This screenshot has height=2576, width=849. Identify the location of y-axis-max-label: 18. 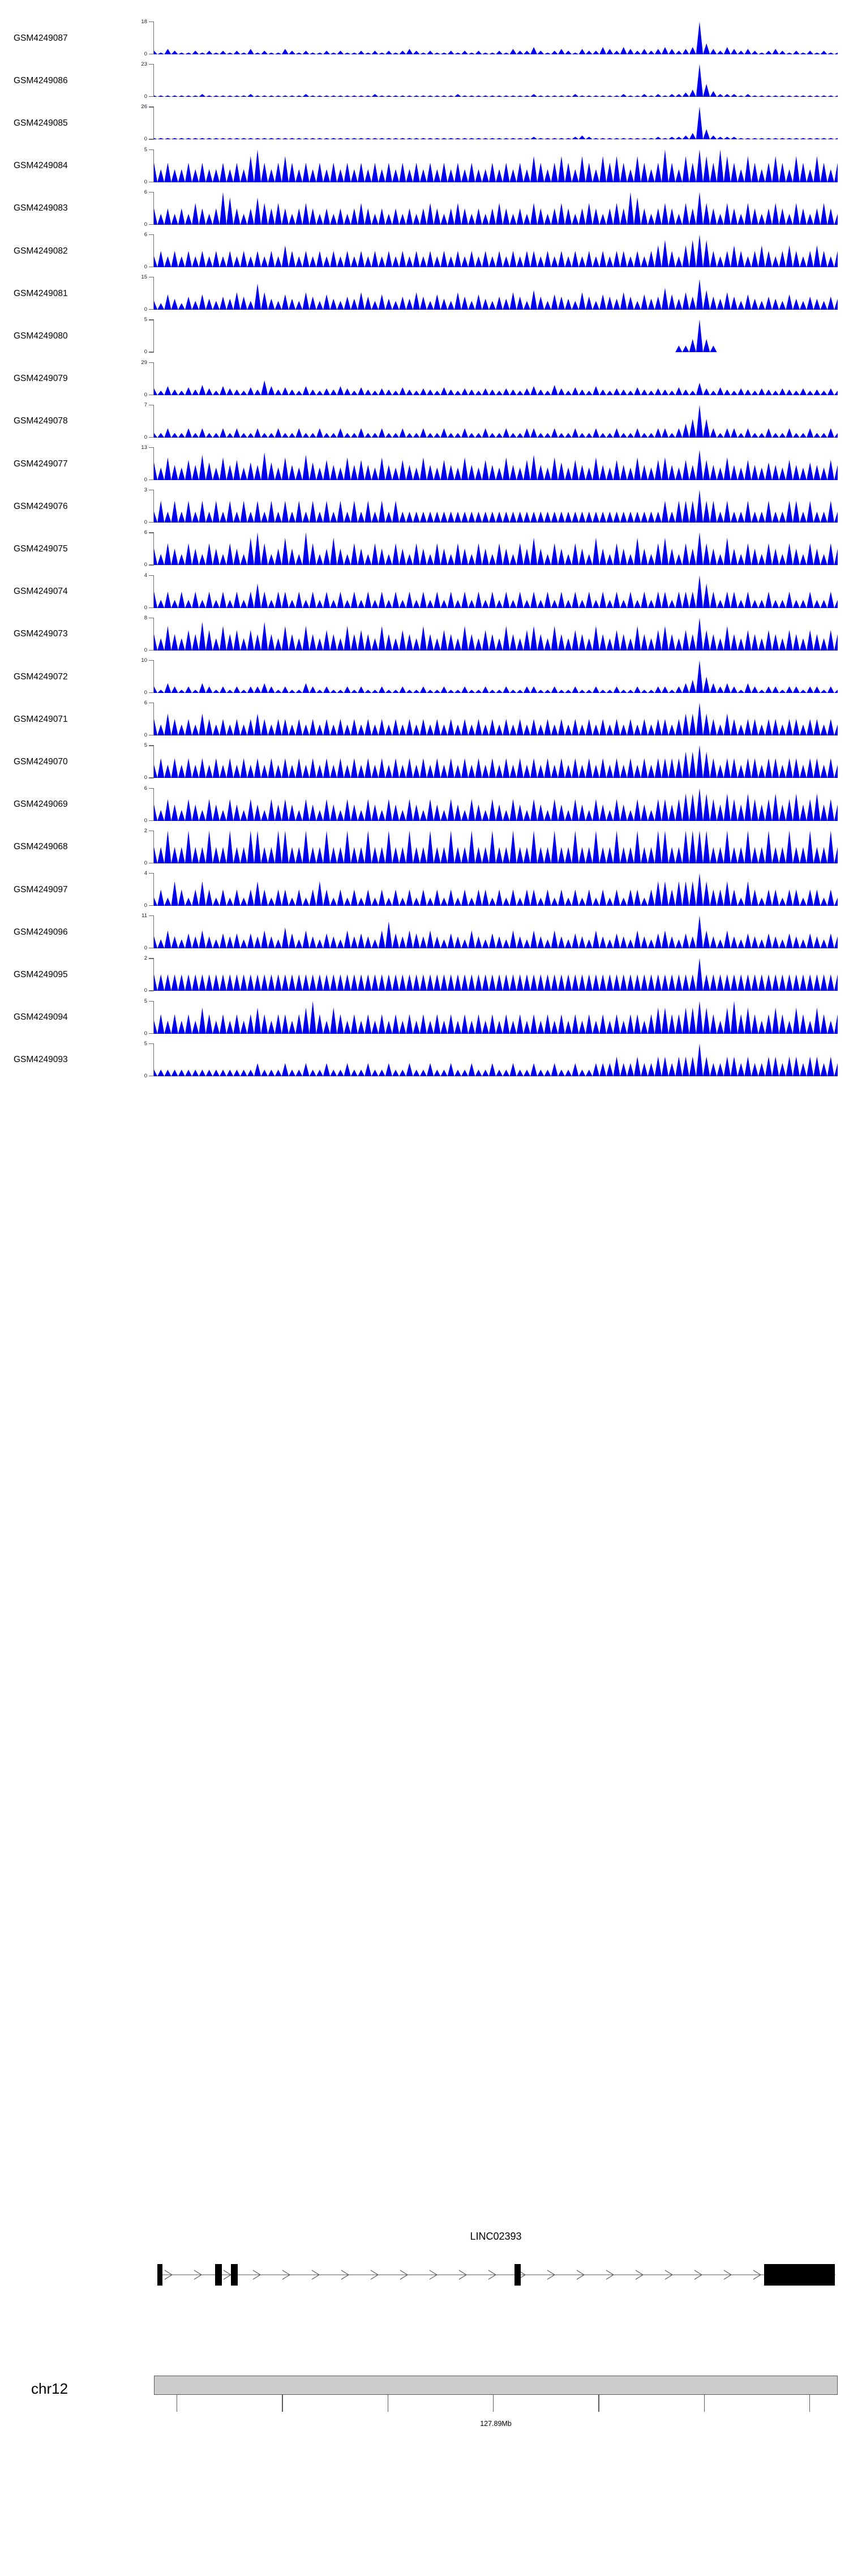
(144, 22).